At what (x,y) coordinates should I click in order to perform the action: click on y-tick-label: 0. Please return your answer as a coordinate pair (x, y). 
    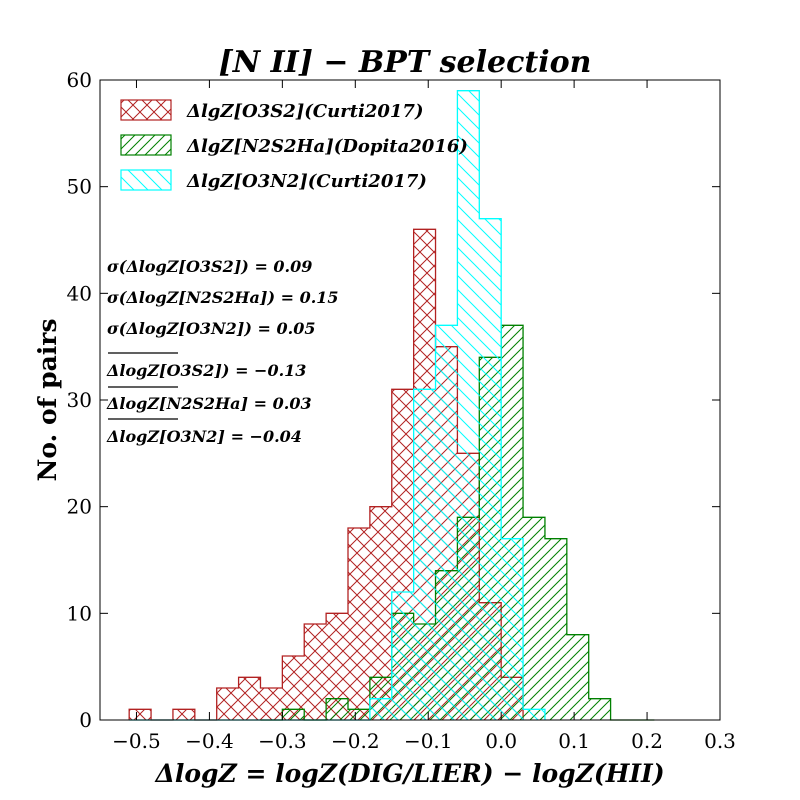
    Looking at the image, I should click on (85, 720).